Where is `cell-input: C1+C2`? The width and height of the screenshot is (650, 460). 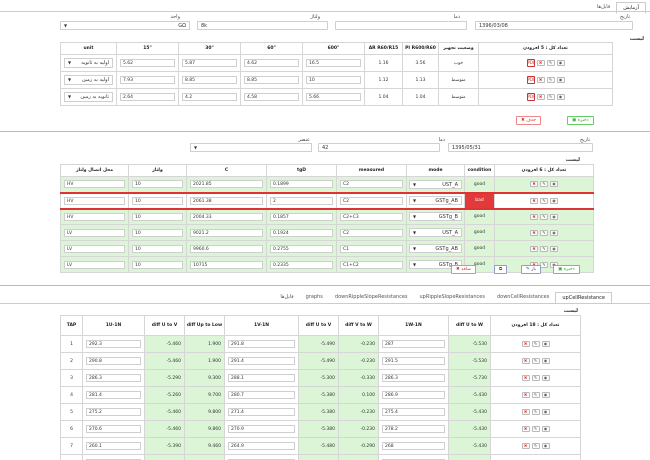
cell-input: C1+C2 is located at coordinates (371, 264).